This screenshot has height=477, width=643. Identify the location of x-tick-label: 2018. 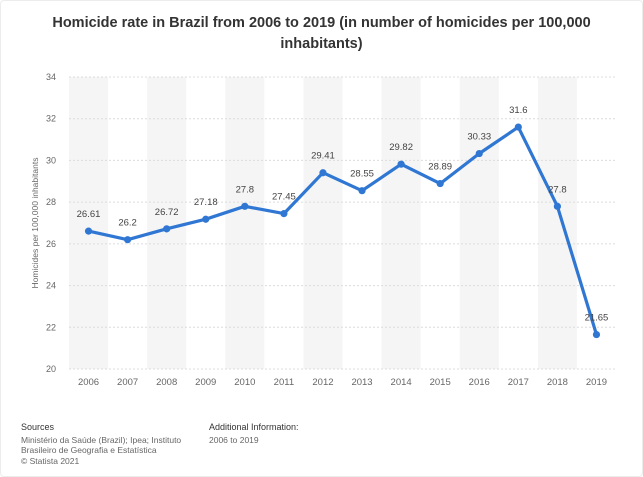
(557, 382).